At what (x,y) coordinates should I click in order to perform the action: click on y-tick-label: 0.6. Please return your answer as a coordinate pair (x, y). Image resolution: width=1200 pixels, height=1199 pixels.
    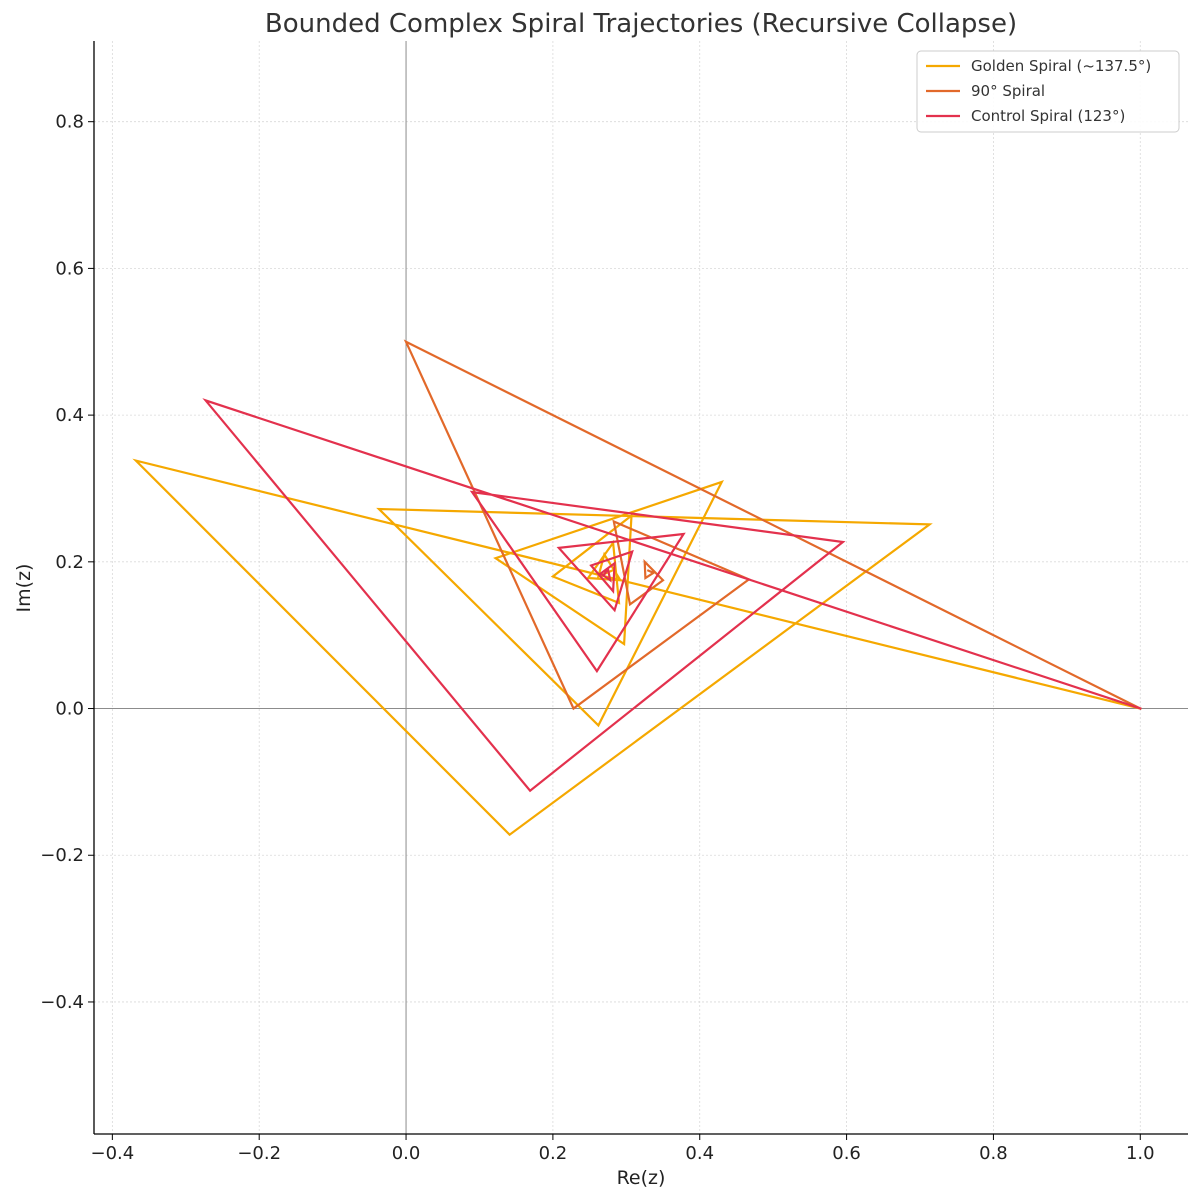
    Looking at the image, I should click on (69, 268).